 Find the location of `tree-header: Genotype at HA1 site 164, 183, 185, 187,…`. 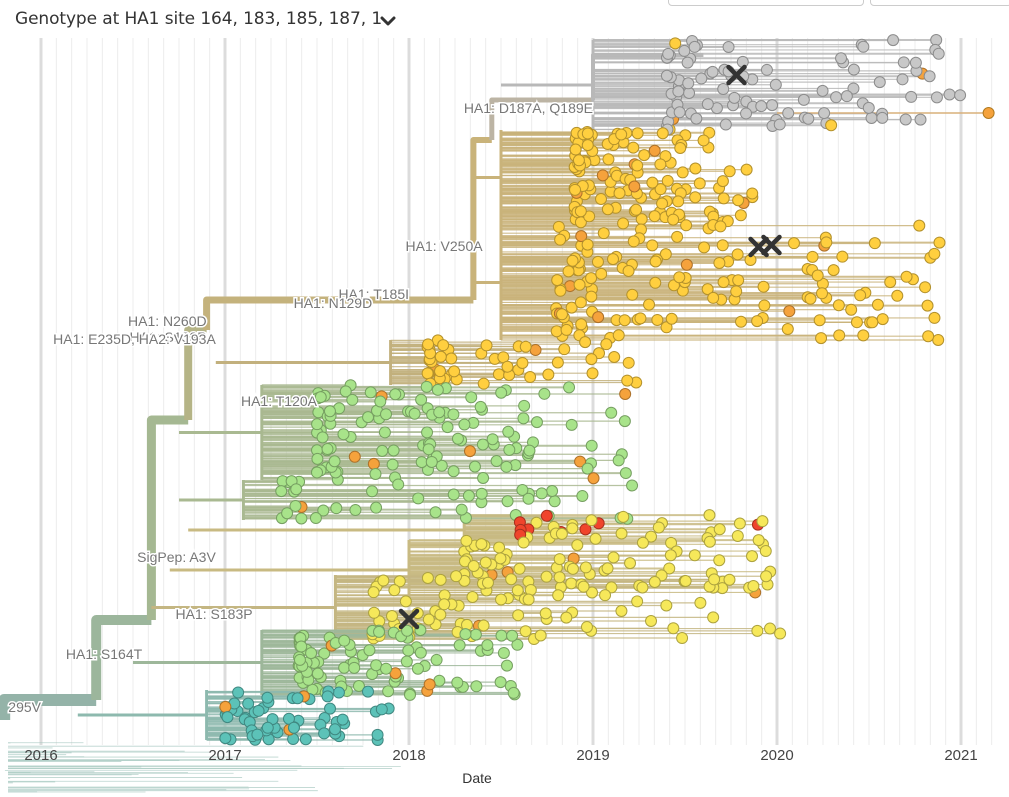

tree-header: Genotype at HA1 site 164, 183, 185, 187,… is located at coordinates (504, 20).